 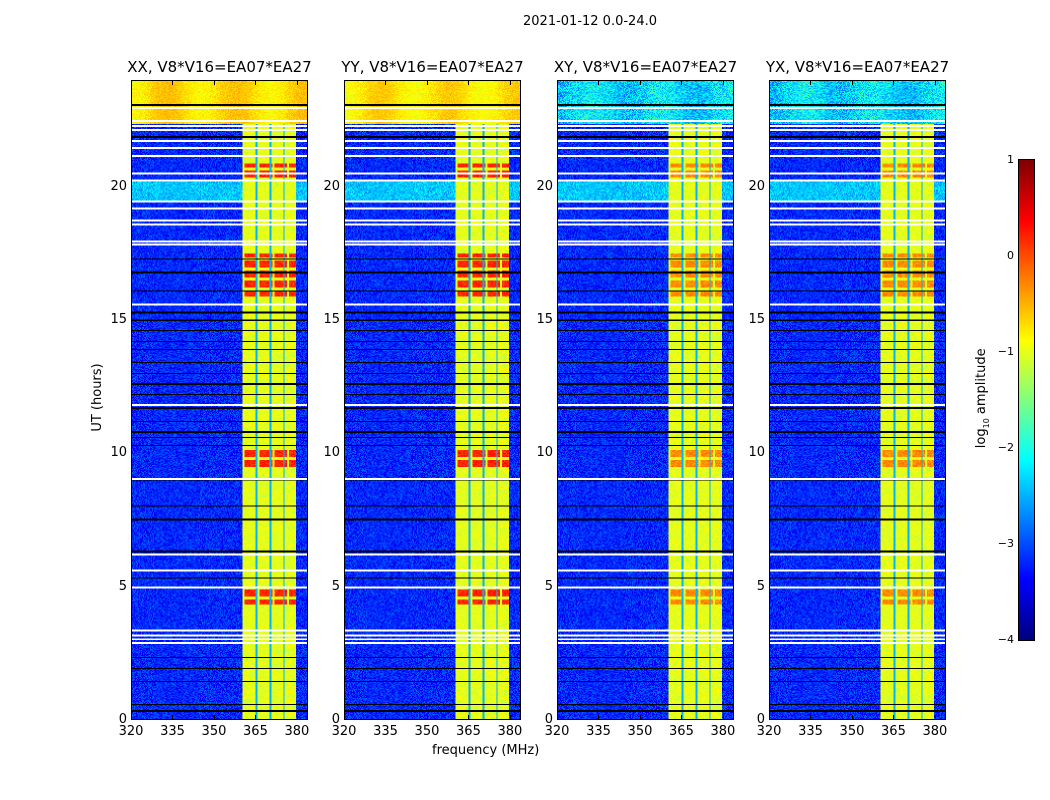 I want to click on colorbar-tick-label: 0, so click(x=1010, y=255).